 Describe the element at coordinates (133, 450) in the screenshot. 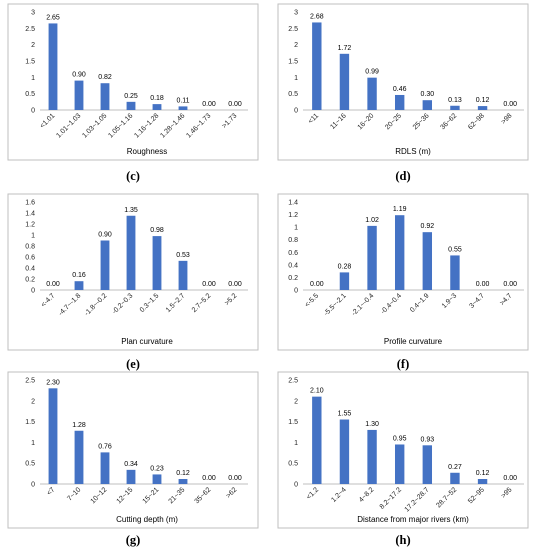

I see `panel-frame` at that location.